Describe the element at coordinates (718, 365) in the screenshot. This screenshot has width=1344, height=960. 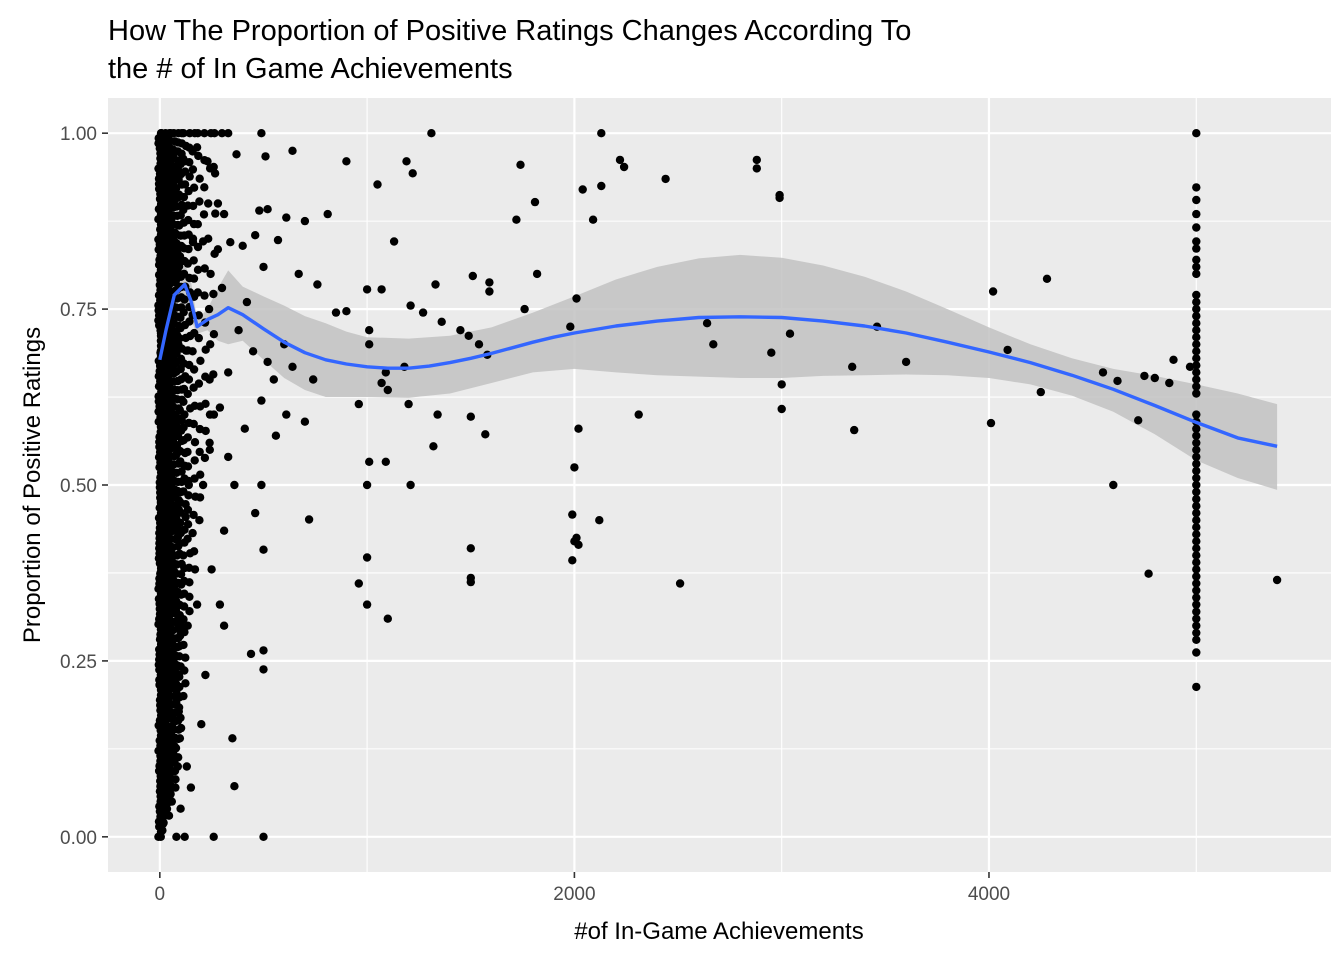
I see `smooth-line-layer` at that location.